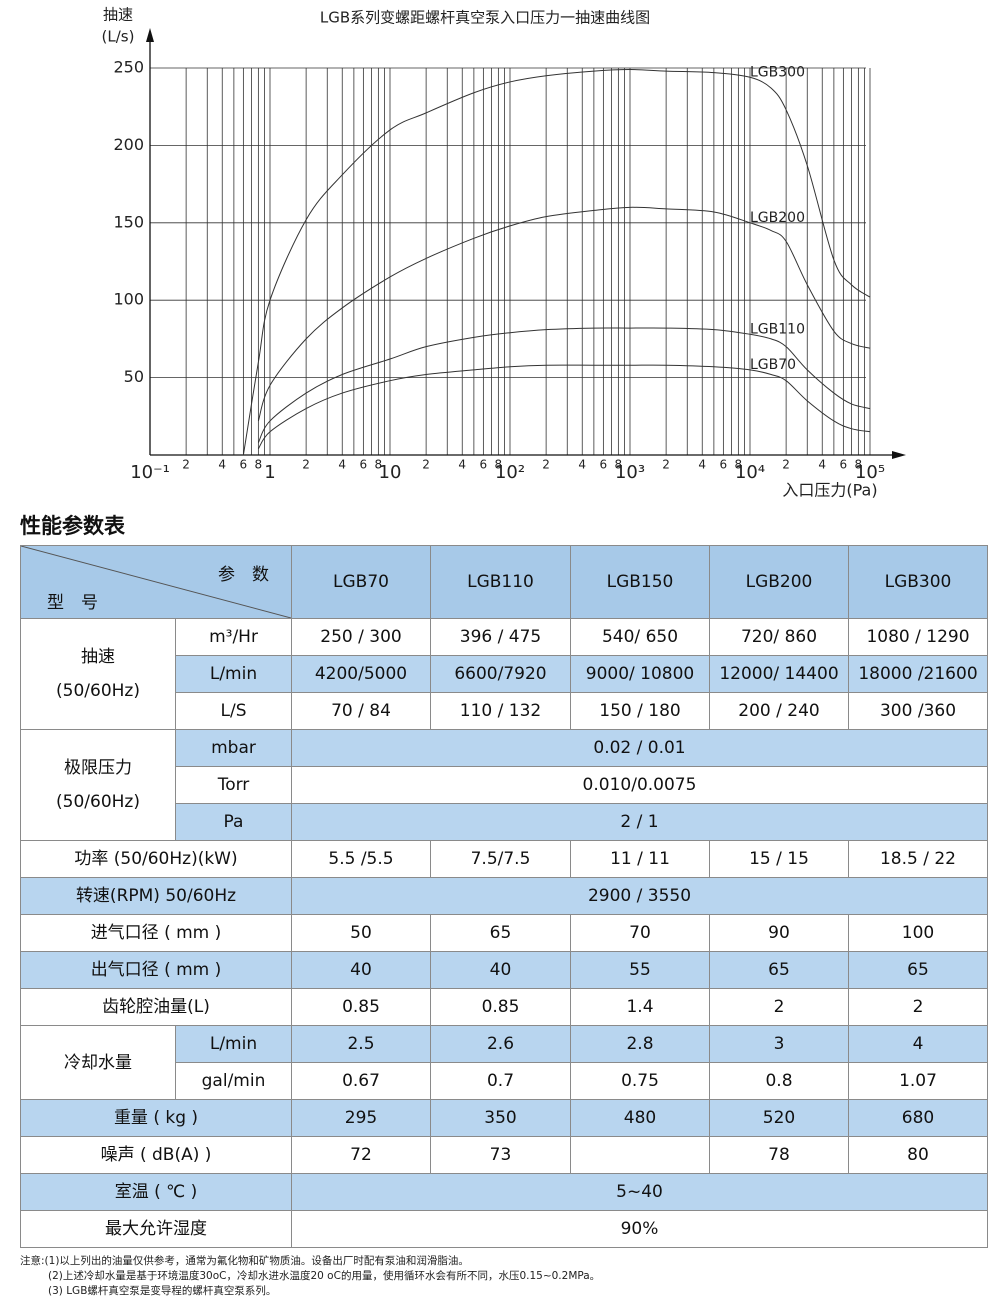 This screenshot has width=1000, height=1303. Describe the element at coordinates (500, 1118) in the screenshot. I see `value-cell: 350` at that location.